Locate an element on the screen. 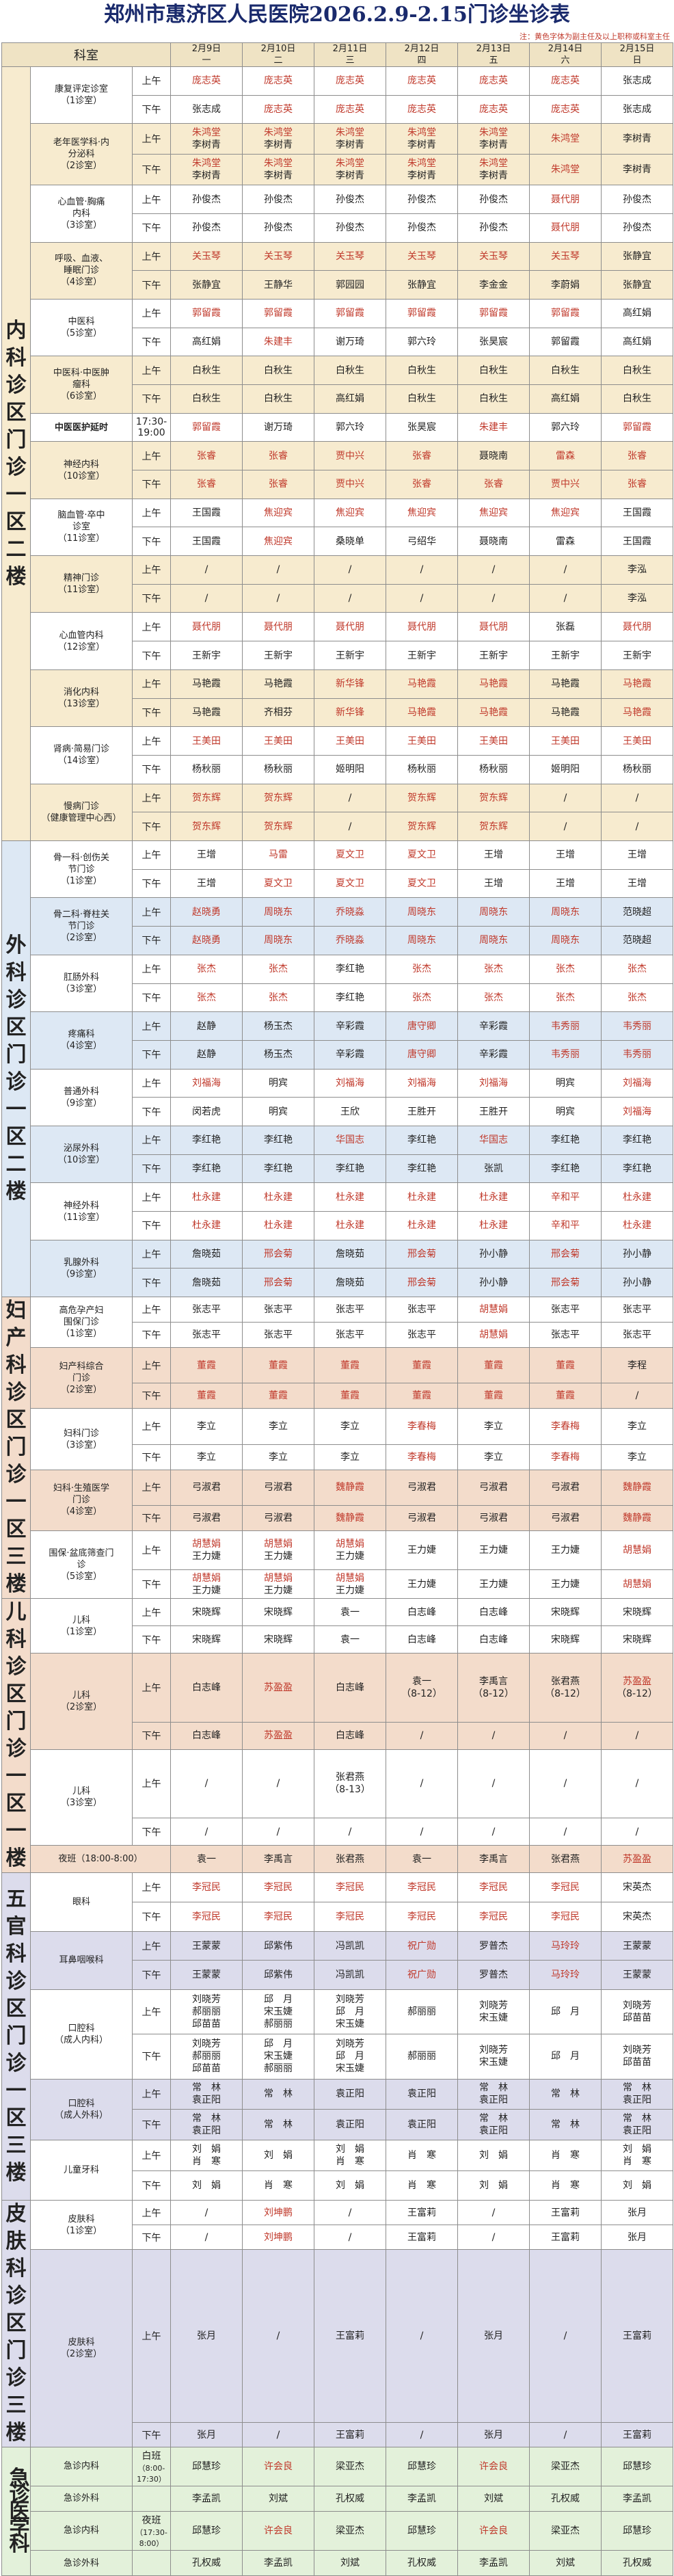 The height and width of the screenshot is (2576, 674). doctor-cell: 赵静 is located at coordinates (206, 1054).